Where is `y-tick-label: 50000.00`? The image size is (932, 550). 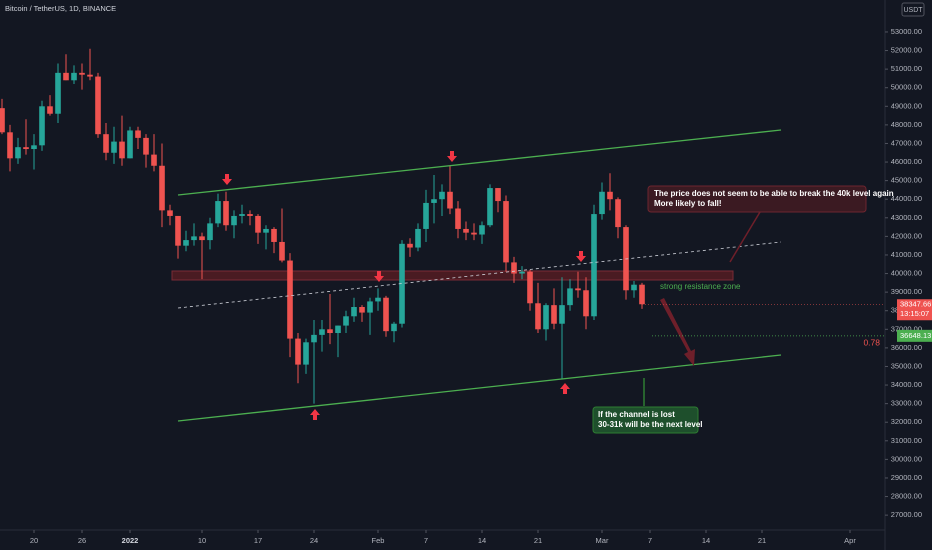 y-tick-label: 50000.00 is located at coordinates (906, 87).